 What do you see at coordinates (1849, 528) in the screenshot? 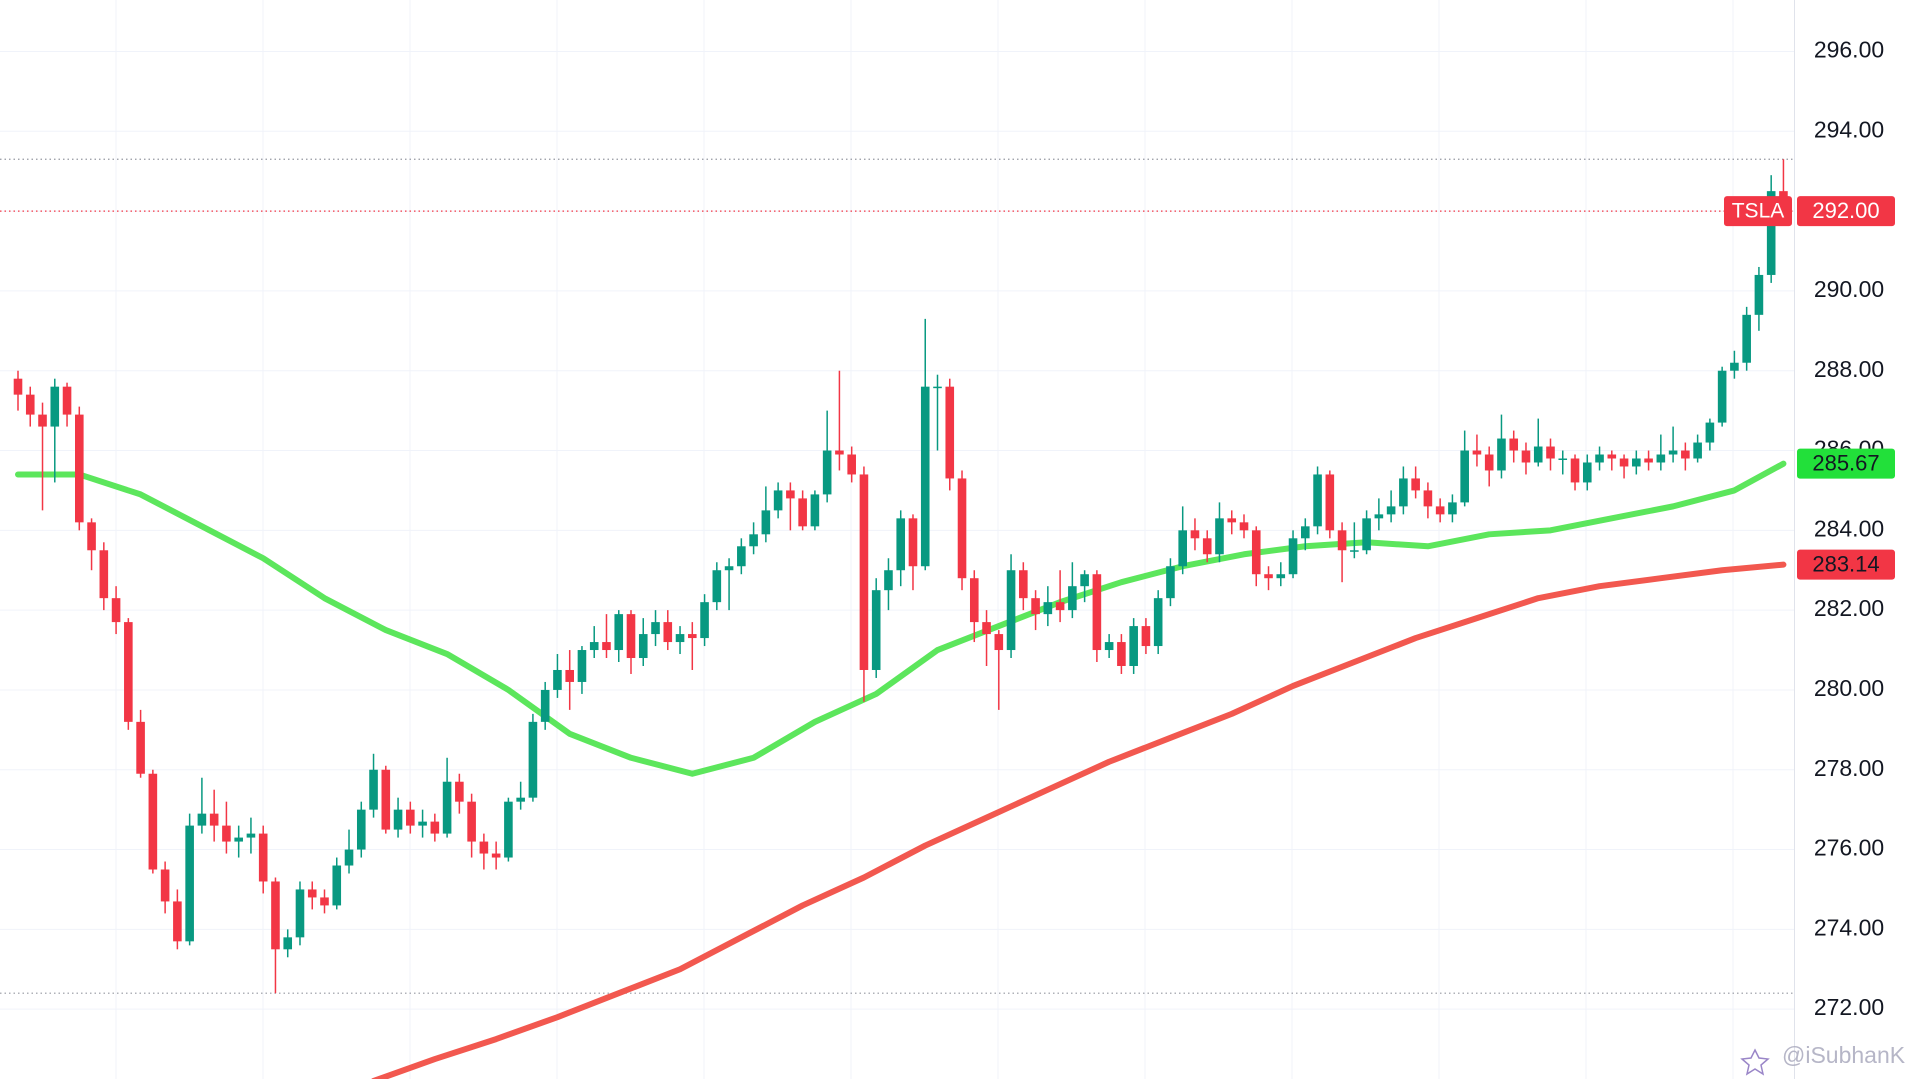
I see `y-tick-label: 284.00` at bounding box center [1849, 528].